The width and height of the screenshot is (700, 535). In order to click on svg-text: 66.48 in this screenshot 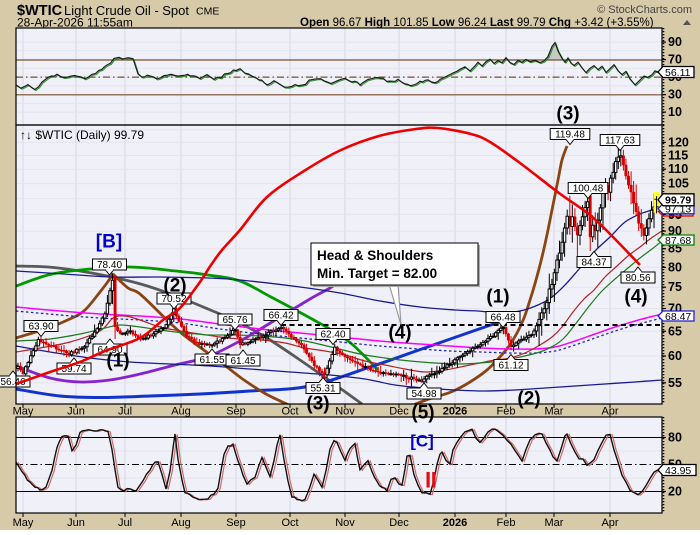, I will do `click(502, 318)`.